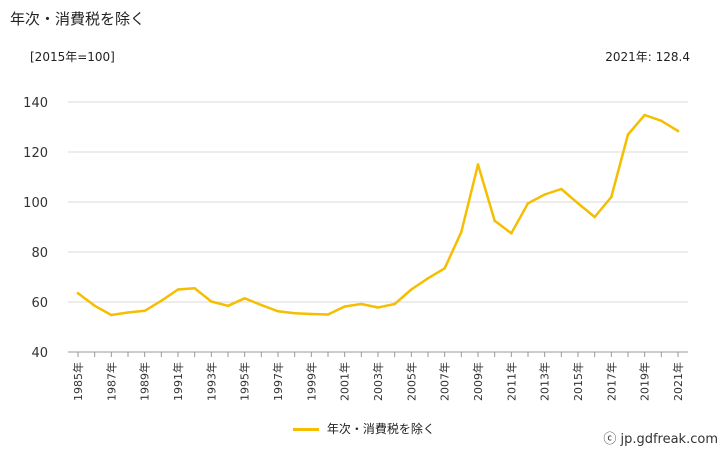 The height and width of the screenshot is (450, 728). I want to click on y-tick-label: 80, so click(39, 253).